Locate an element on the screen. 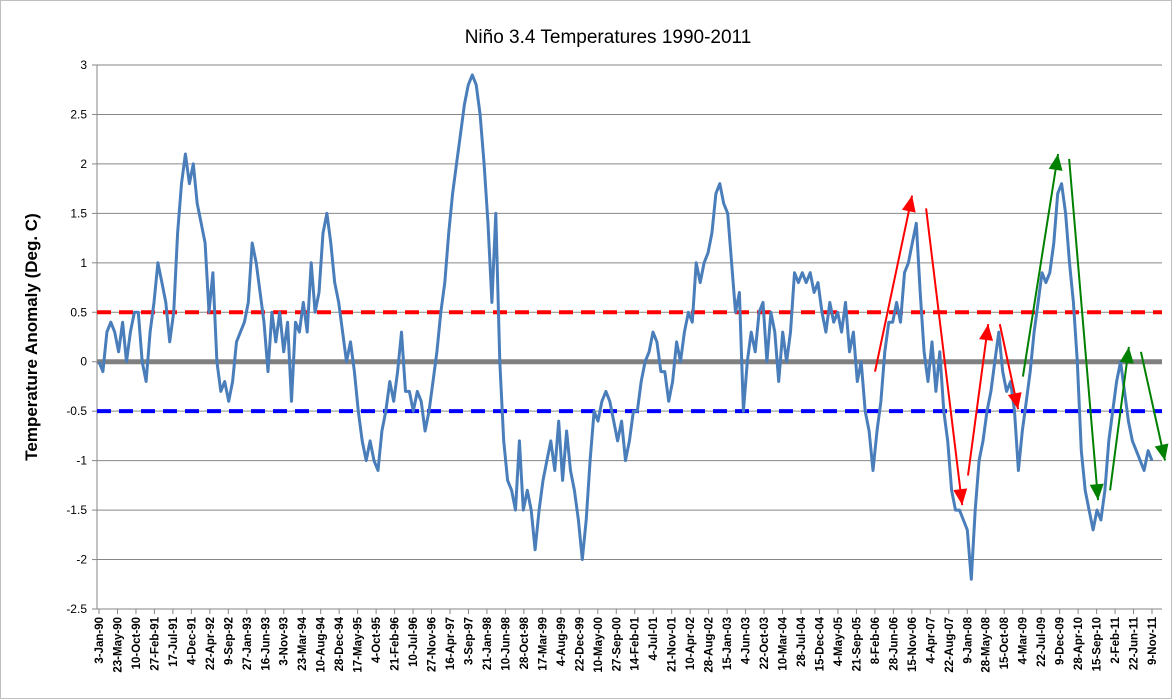 Image resolution: width=1173 pixels, height=700 pixels. x-tick-label: 15-Nov-06 is located at coordinates (913, 644).